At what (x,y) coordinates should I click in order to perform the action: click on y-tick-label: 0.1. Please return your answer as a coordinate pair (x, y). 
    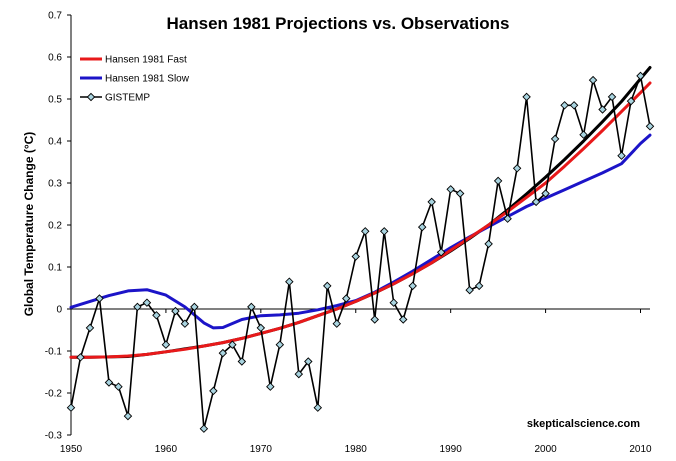
    Looking at the image, I should click on (55, 268).